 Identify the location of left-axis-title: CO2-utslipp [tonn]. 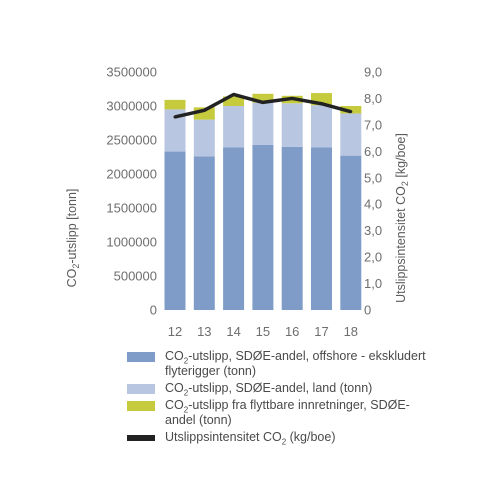
(73, 238).